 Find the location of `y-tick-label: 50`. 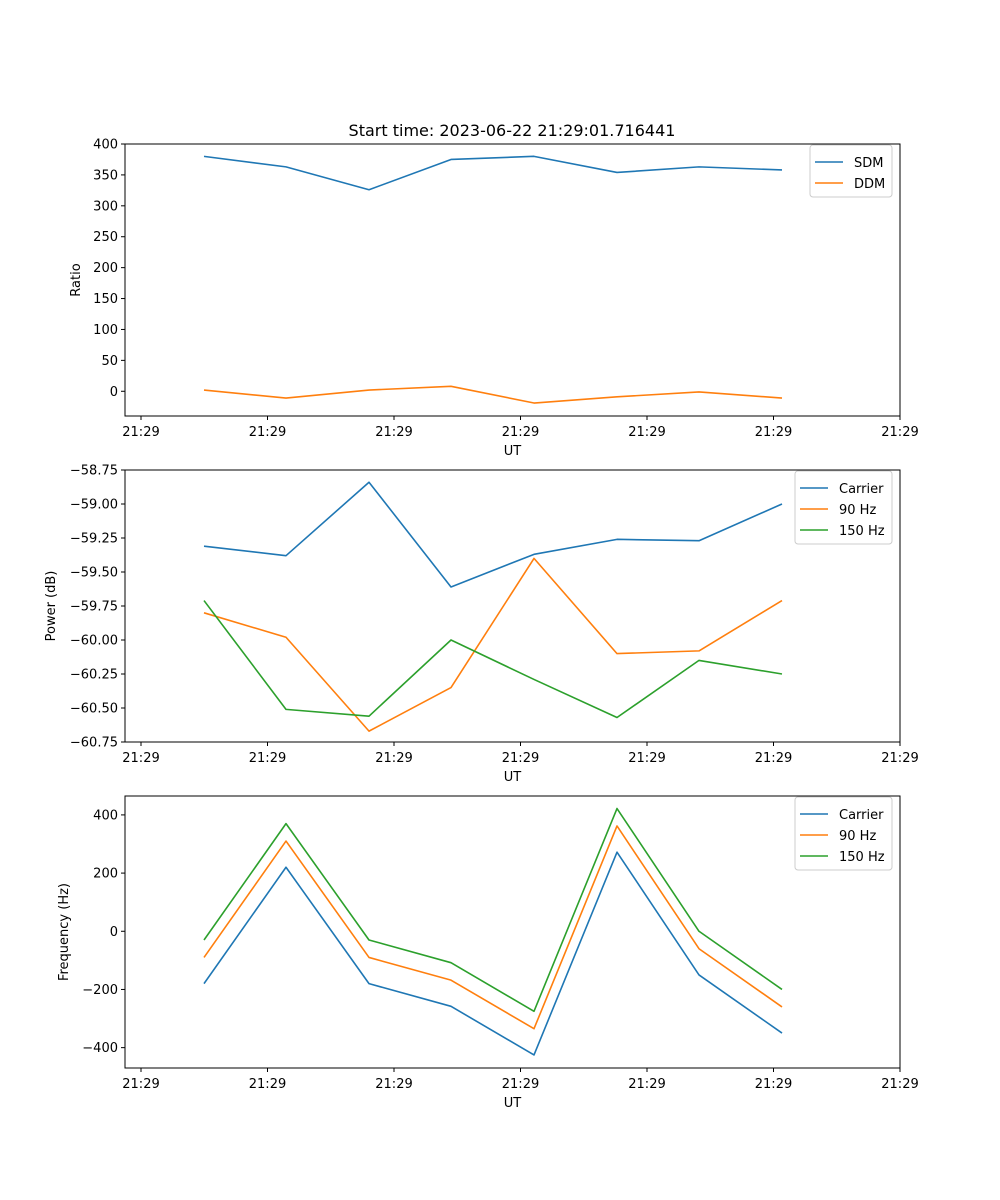

y-tick-label: 50 is located at coordinates (109, 361).